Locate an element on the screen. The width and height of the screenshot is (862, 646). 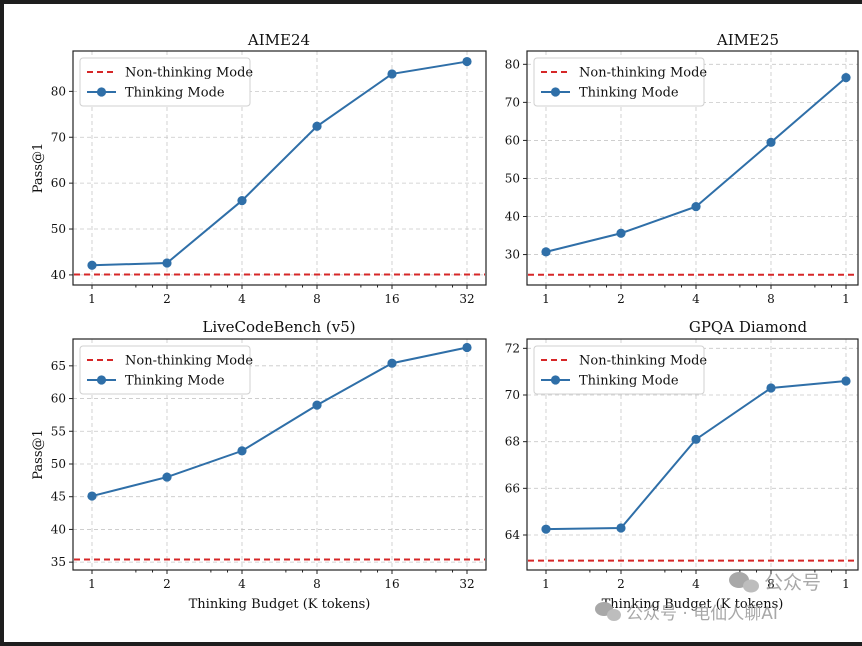
chart-title: GPQA Diamond is located at coordinates (748, 327).